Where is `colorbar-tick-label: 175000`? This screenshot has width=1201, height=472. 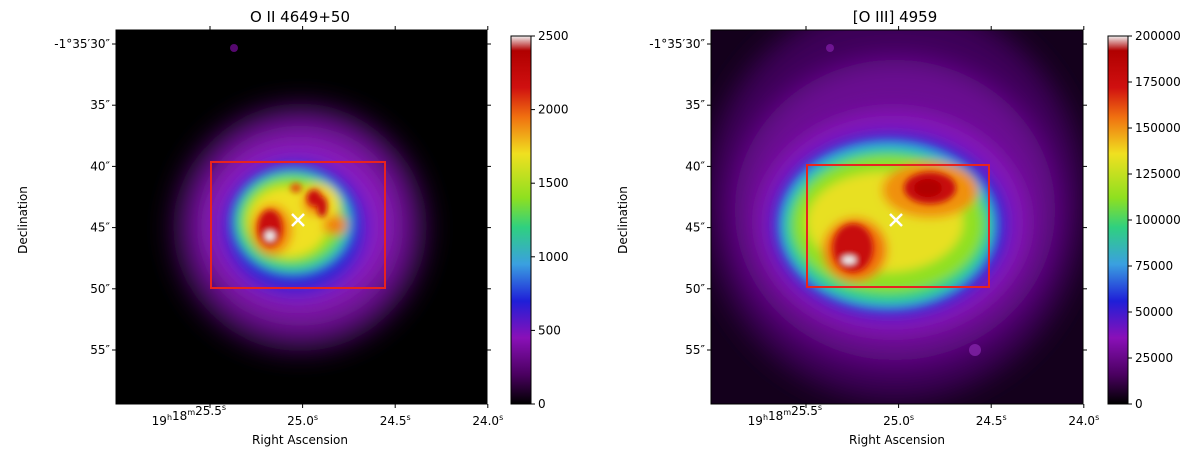 colorbar-tick-label: 175000 is located at coordinates (1158, 82).